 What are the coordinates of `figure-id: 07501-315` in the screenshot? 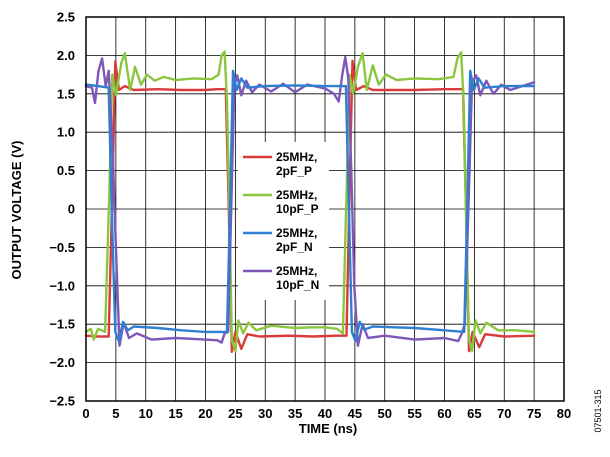 It's located at (598, 410).